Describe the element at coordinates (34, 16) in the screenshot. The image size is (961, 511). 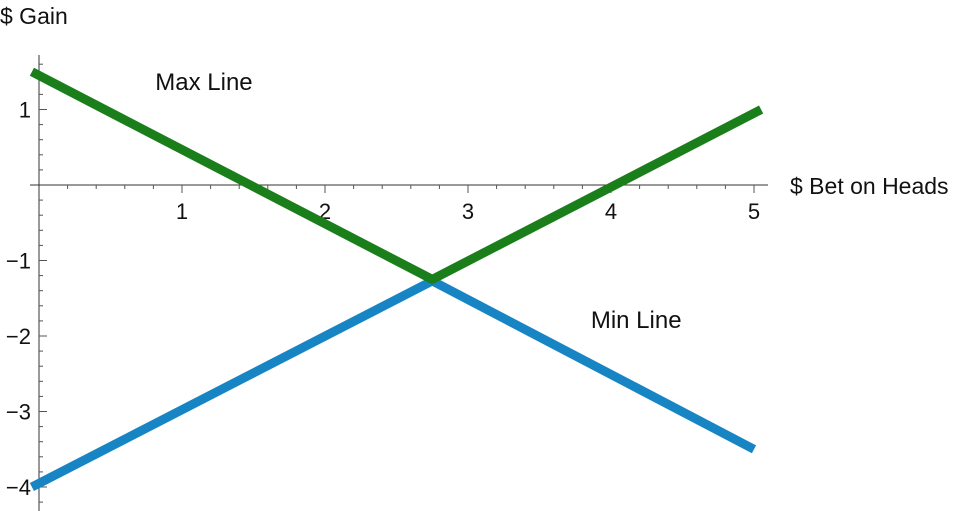
I see `y-axis-label: $ Gain` at that location.